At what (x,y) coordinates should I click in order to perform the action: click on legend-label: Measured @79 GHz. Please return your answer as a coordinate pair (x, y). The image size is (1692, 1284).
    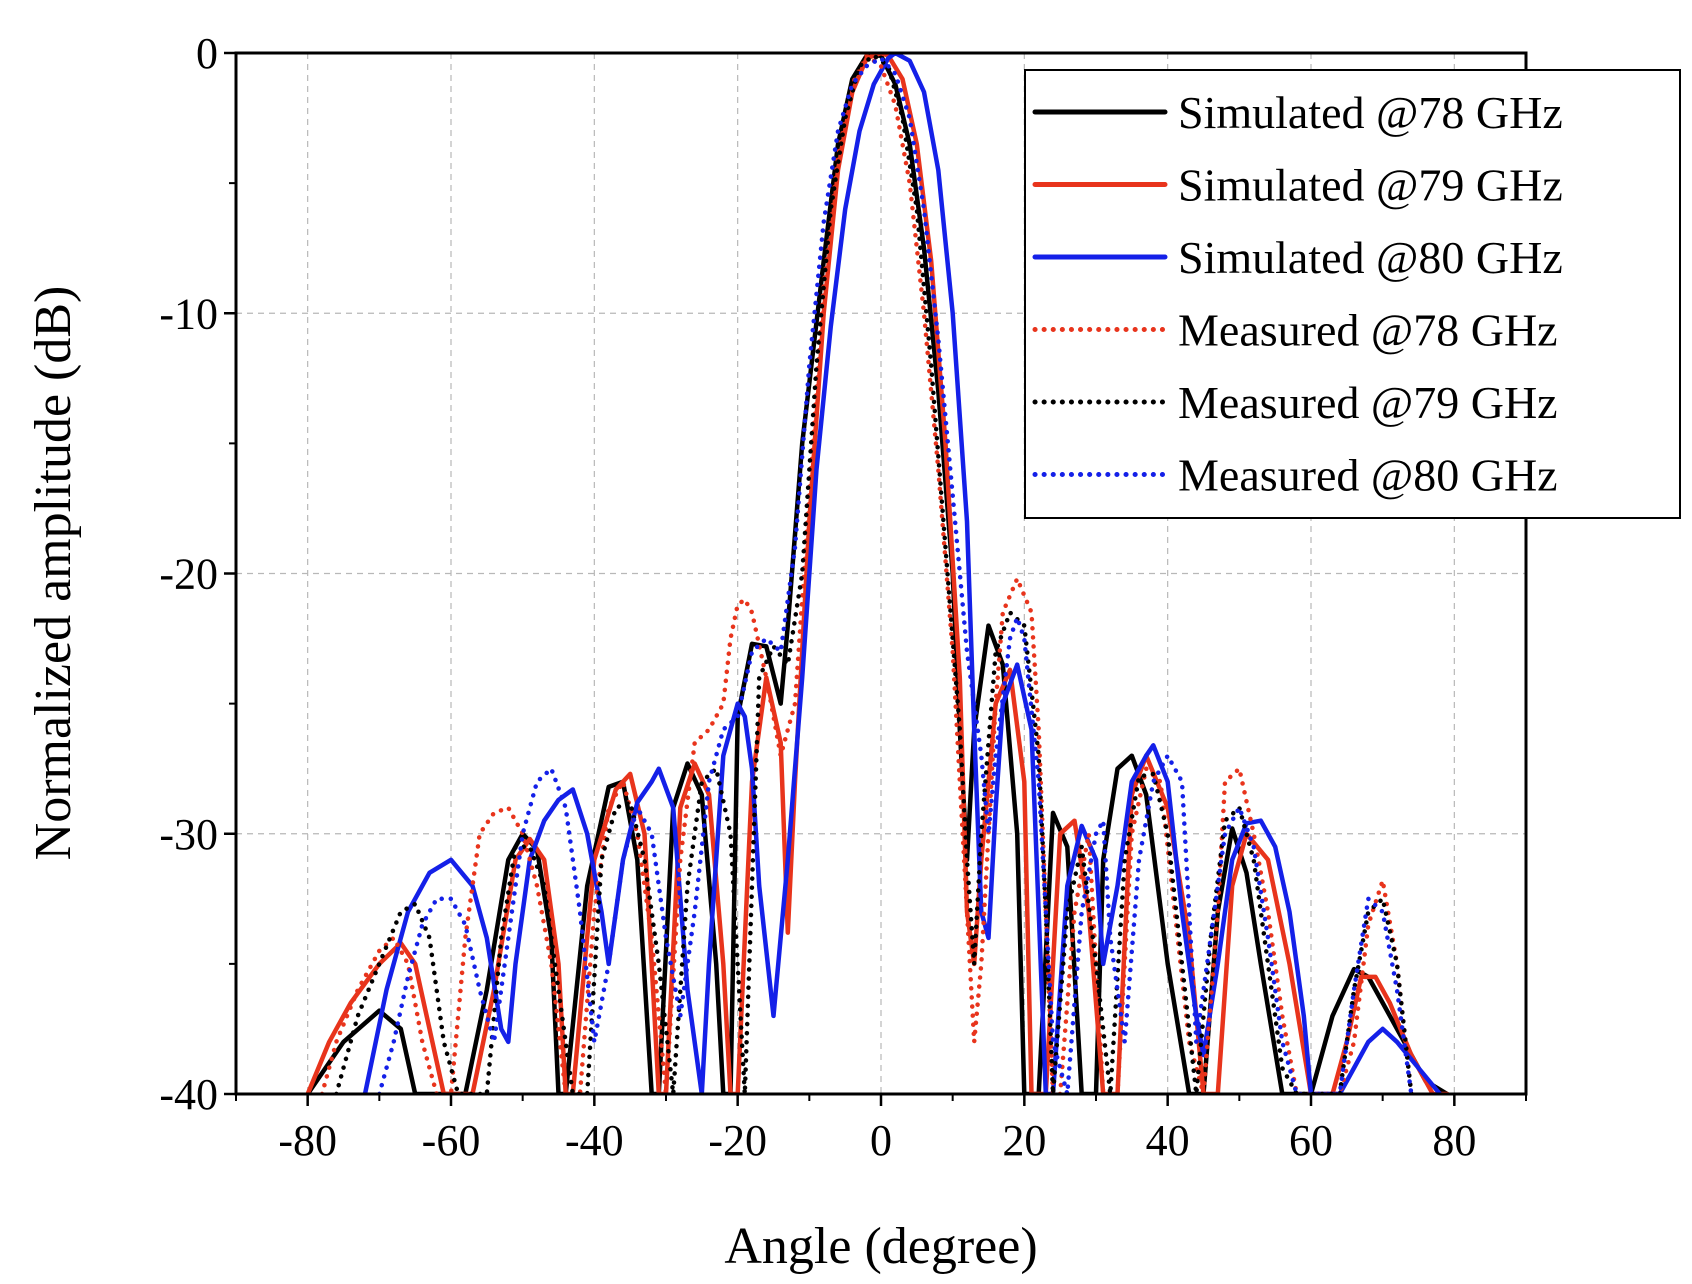
    Looking at the image, I should click on (1368, 402).